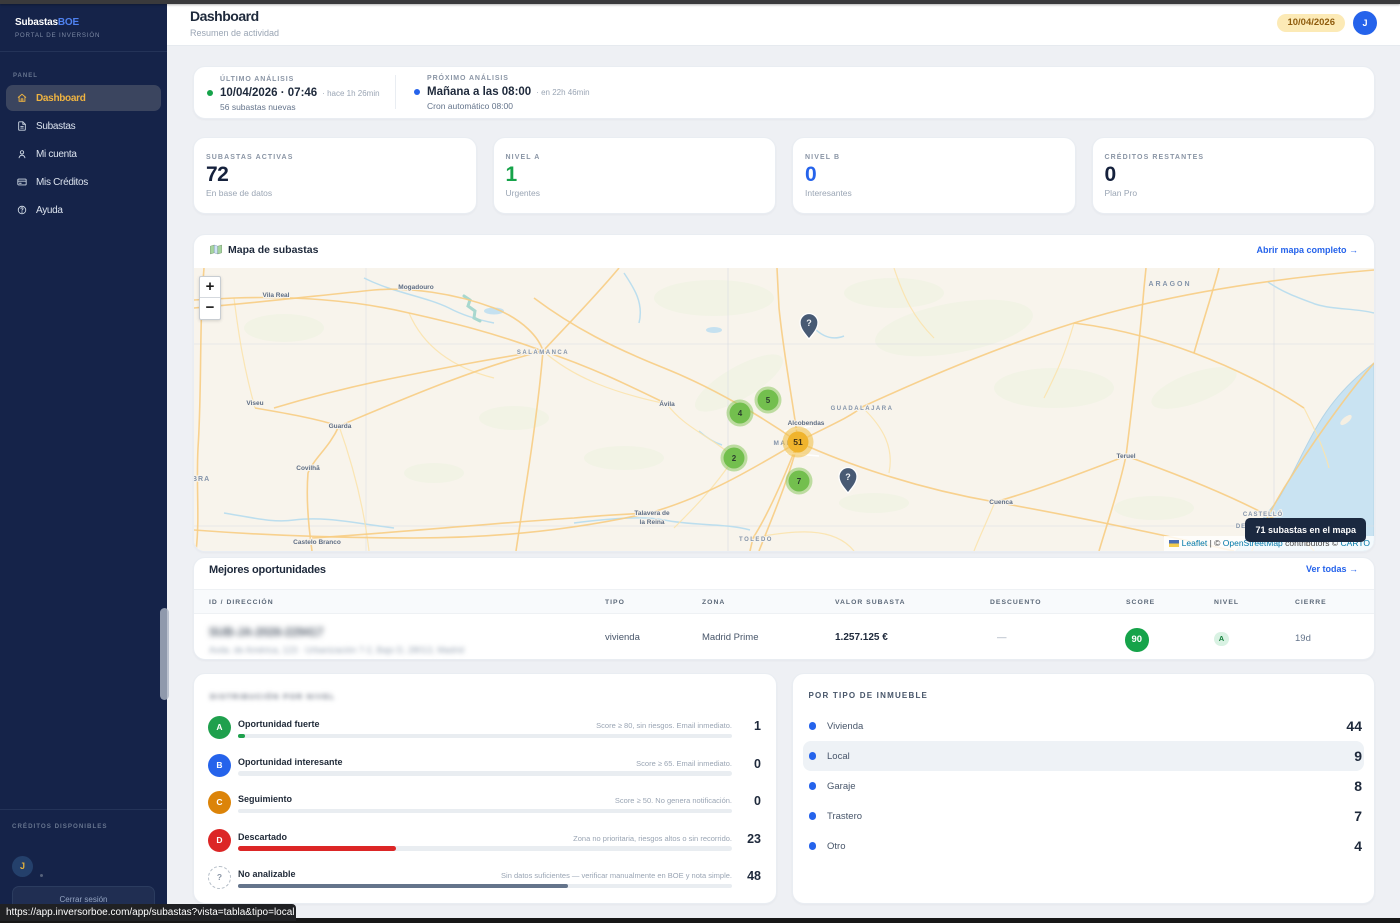  I want to click on svg-text: Guarda, so click(340, 426).